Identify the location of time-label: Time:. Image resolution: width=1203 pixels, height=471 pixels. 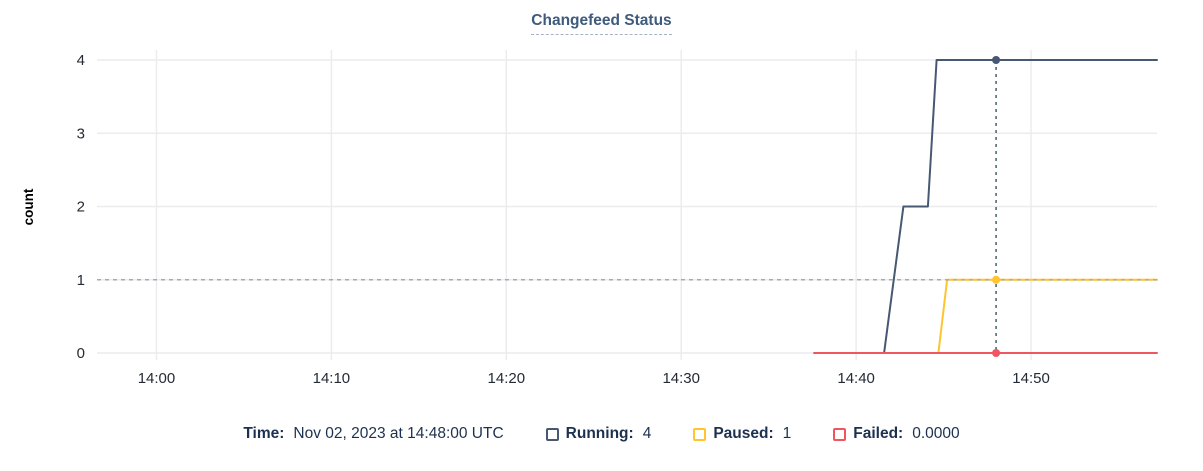
(264, 433).